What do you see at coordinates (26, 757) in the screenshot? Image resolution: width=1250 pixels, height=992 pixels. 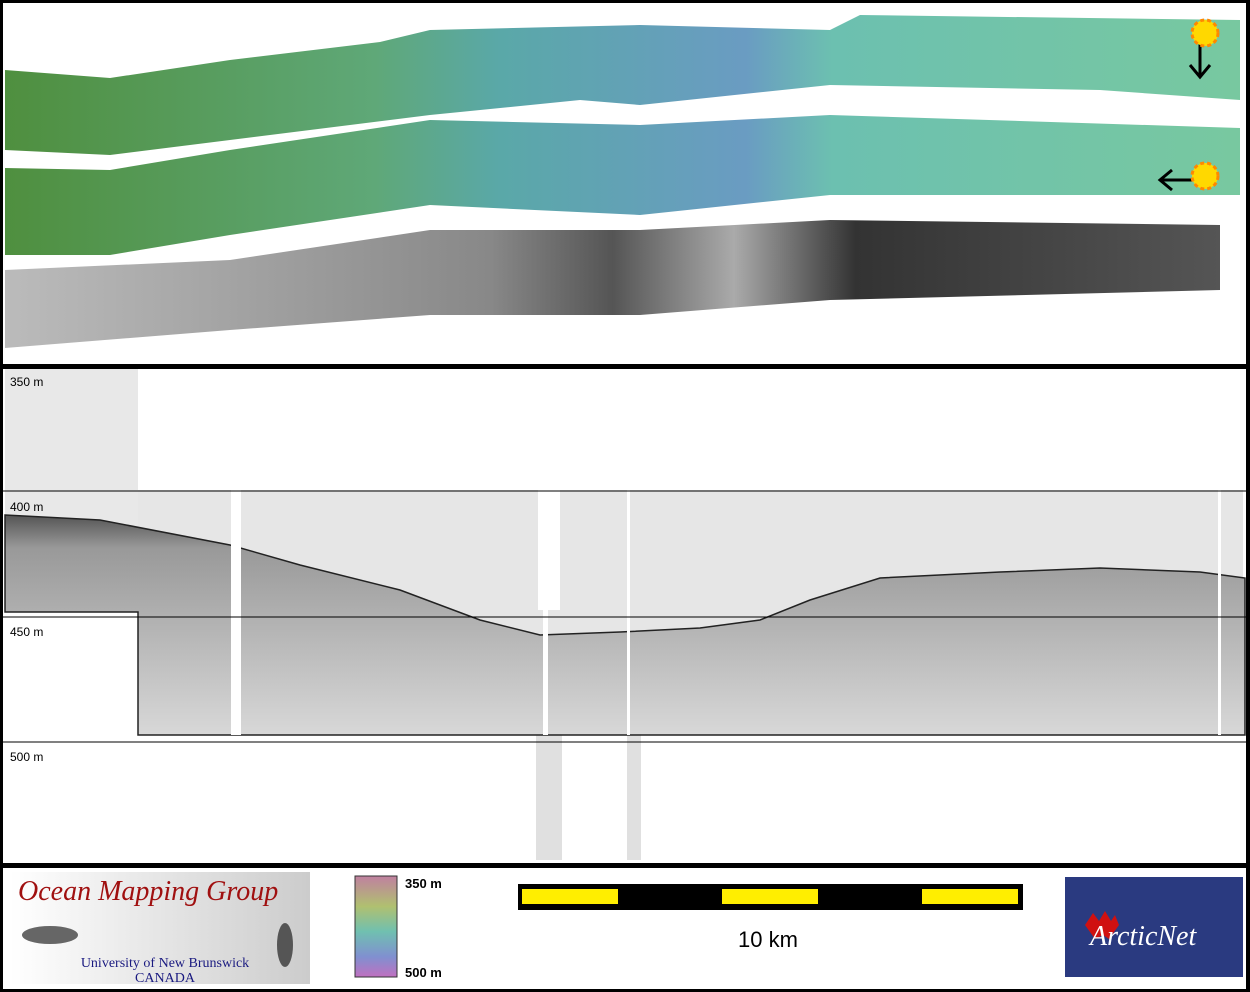 I see `depth-label: 500 m` at bounding box center [26, 757].